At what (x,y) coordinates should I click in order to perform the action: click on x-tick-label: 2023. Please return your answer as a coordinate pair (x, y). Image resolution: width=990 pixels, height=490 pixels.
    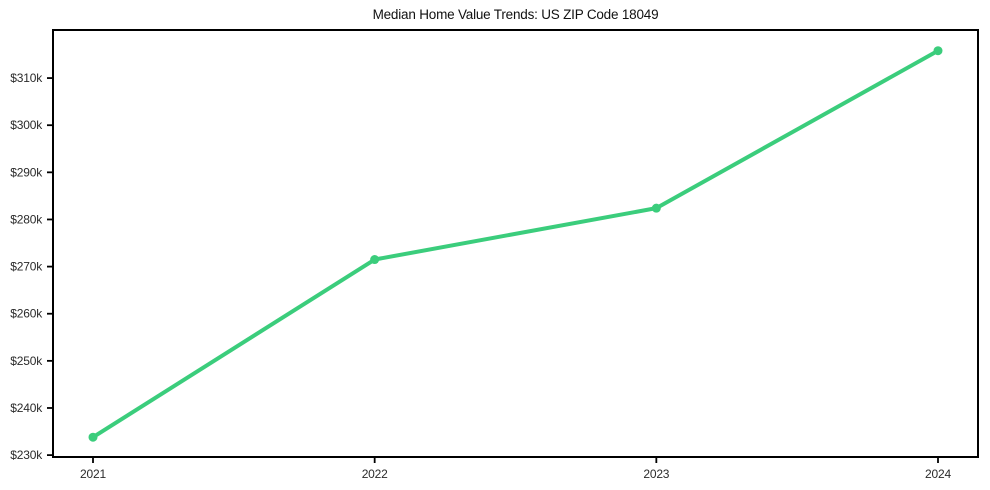
    Looking at the image, I should click on (656, 474).